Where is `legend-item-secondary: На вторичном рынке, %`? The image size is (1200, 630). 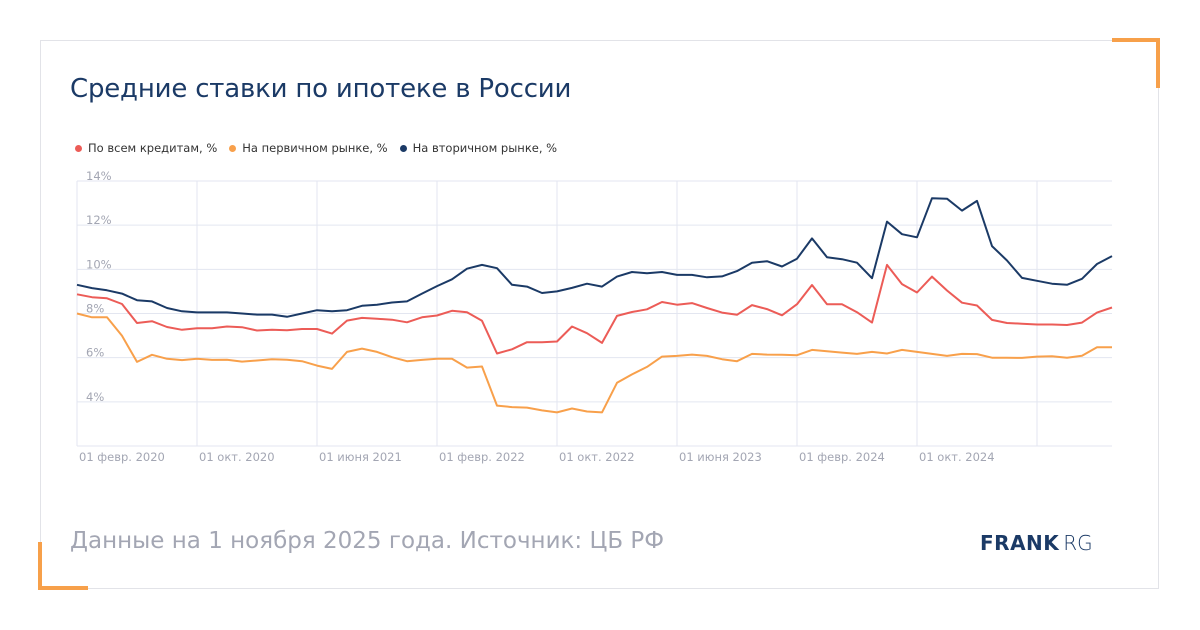 legend-item-secondary: На вторичном рынке, % is located at coordinates (478, 148).